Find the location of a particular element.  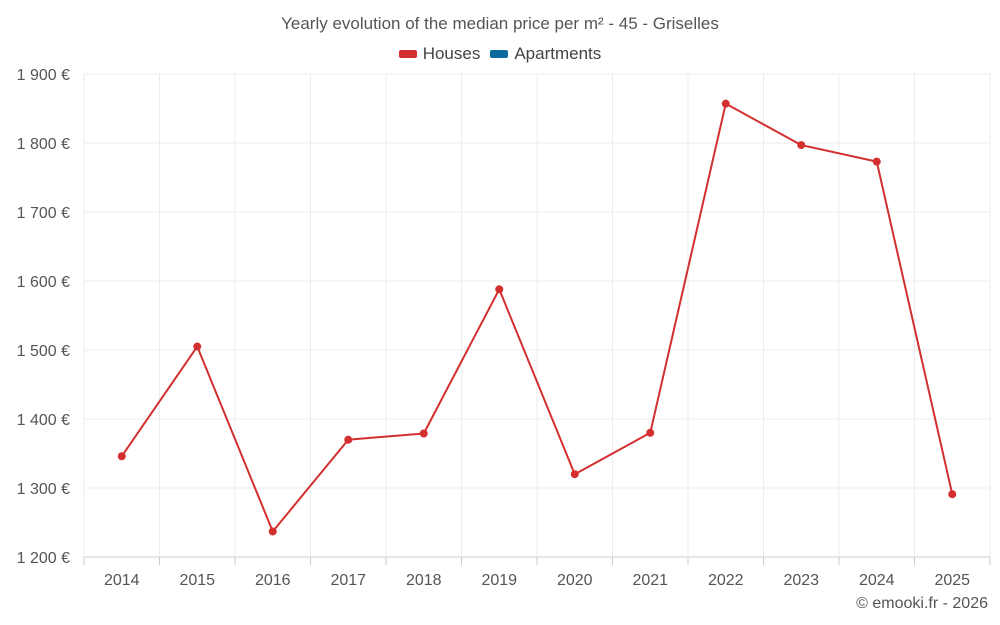

x-tick-label: 2019 is located at coordinates (499, 580).